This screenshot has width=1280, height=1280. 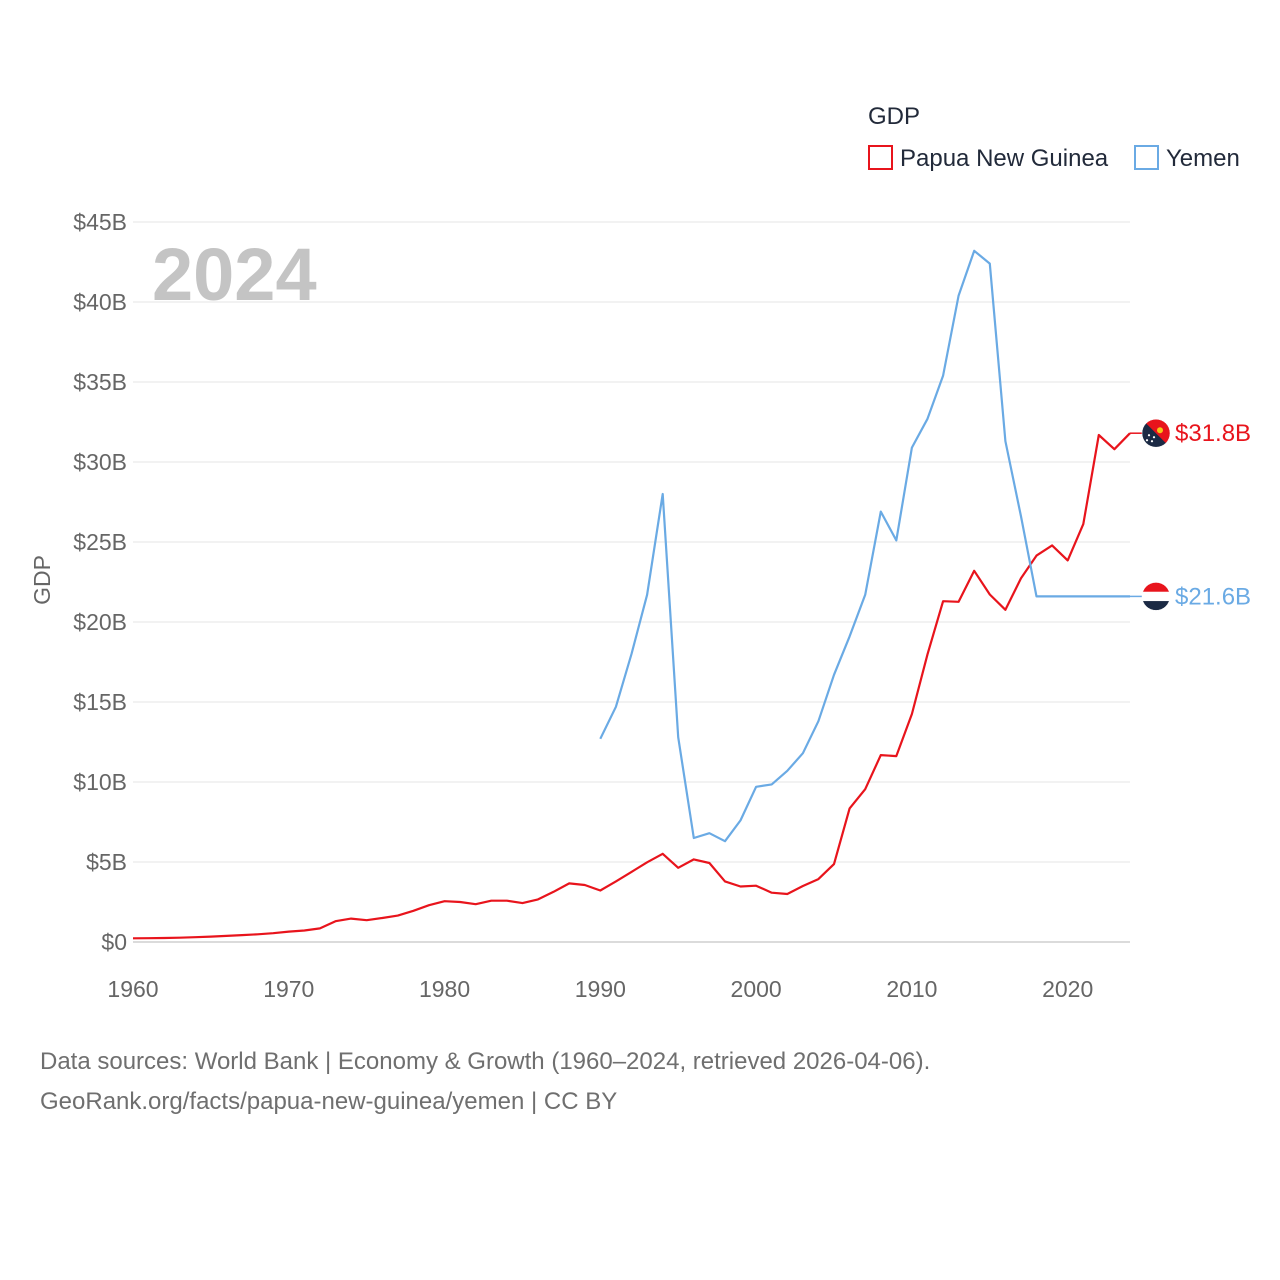 I want to click on y-tick-label: $40B, so click(x=100, y=302).